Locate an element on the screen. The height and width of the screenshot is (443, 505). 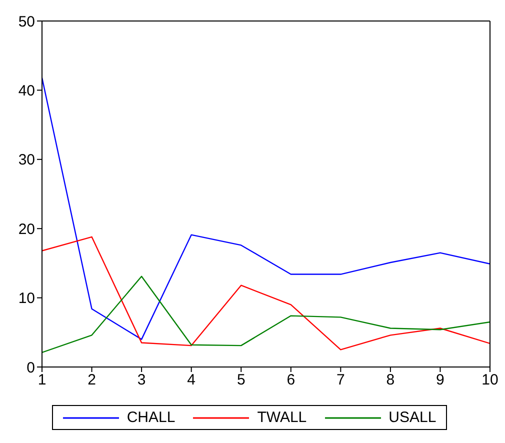
y-tick-label: 20 is located at coordinates (26, 229).